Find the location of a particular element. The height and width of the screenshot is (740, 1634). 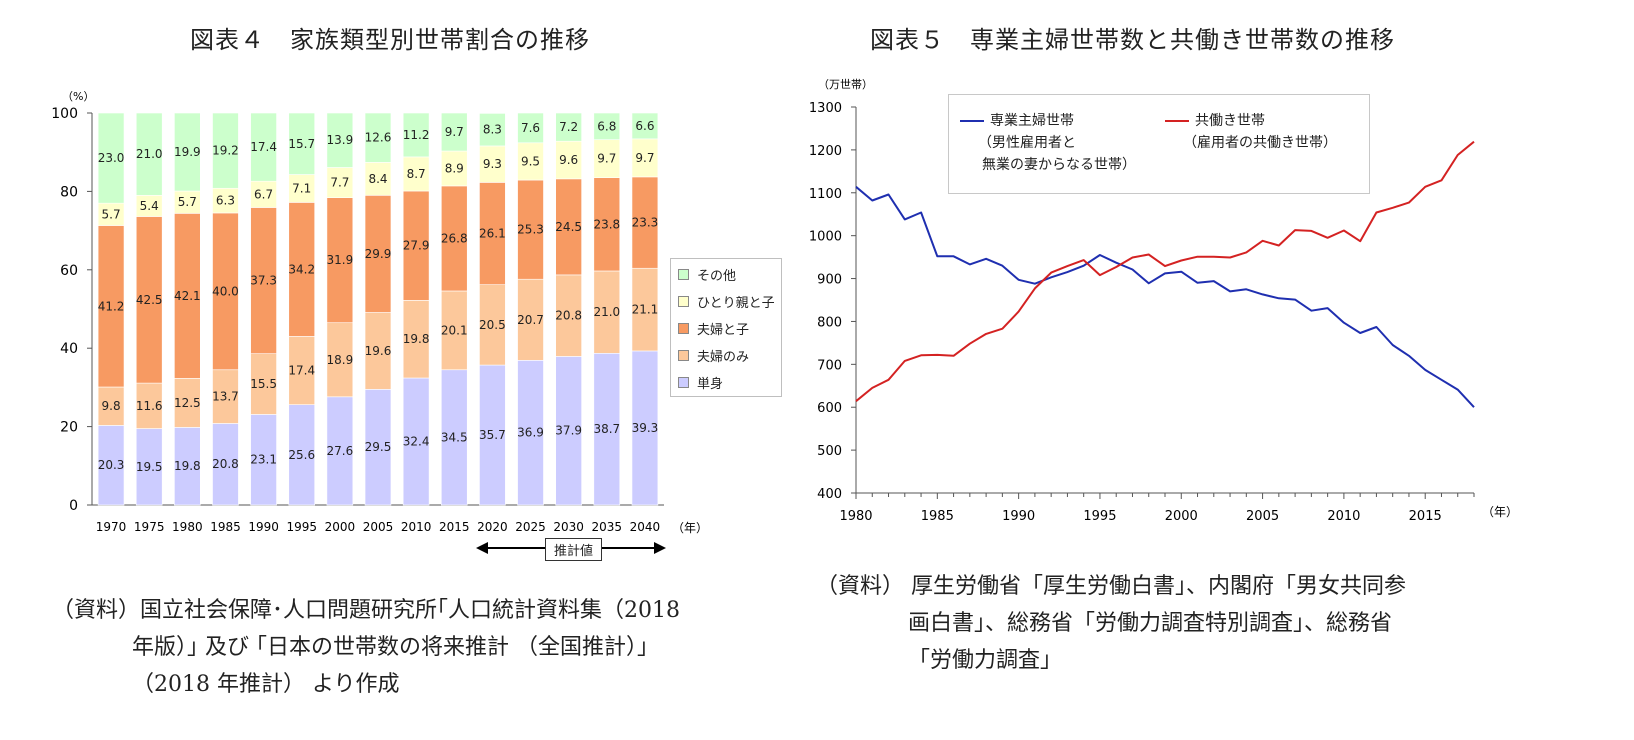

legend-line-swatch is located at coordinates (1177, 121).